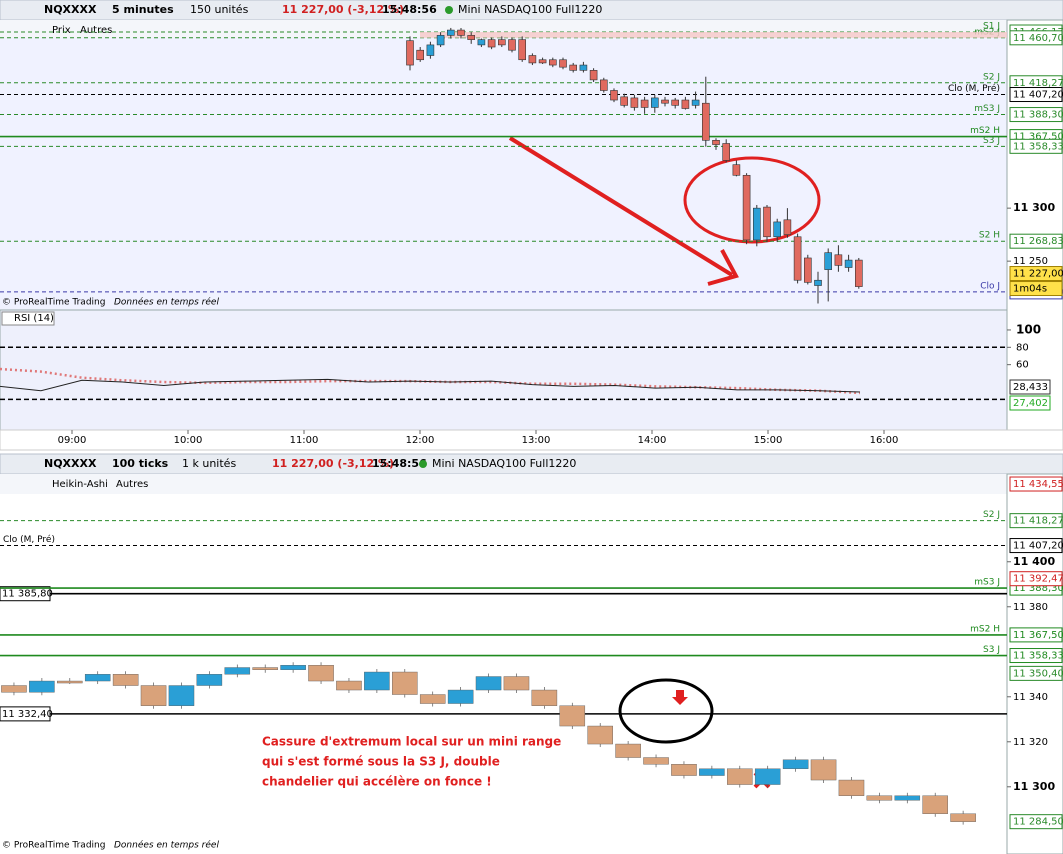 This screenshot has height=854, width=1063. Describe the element at coordinates (536, 440) in the screenshot. I see `x-tick-label: 13:00` at that location.